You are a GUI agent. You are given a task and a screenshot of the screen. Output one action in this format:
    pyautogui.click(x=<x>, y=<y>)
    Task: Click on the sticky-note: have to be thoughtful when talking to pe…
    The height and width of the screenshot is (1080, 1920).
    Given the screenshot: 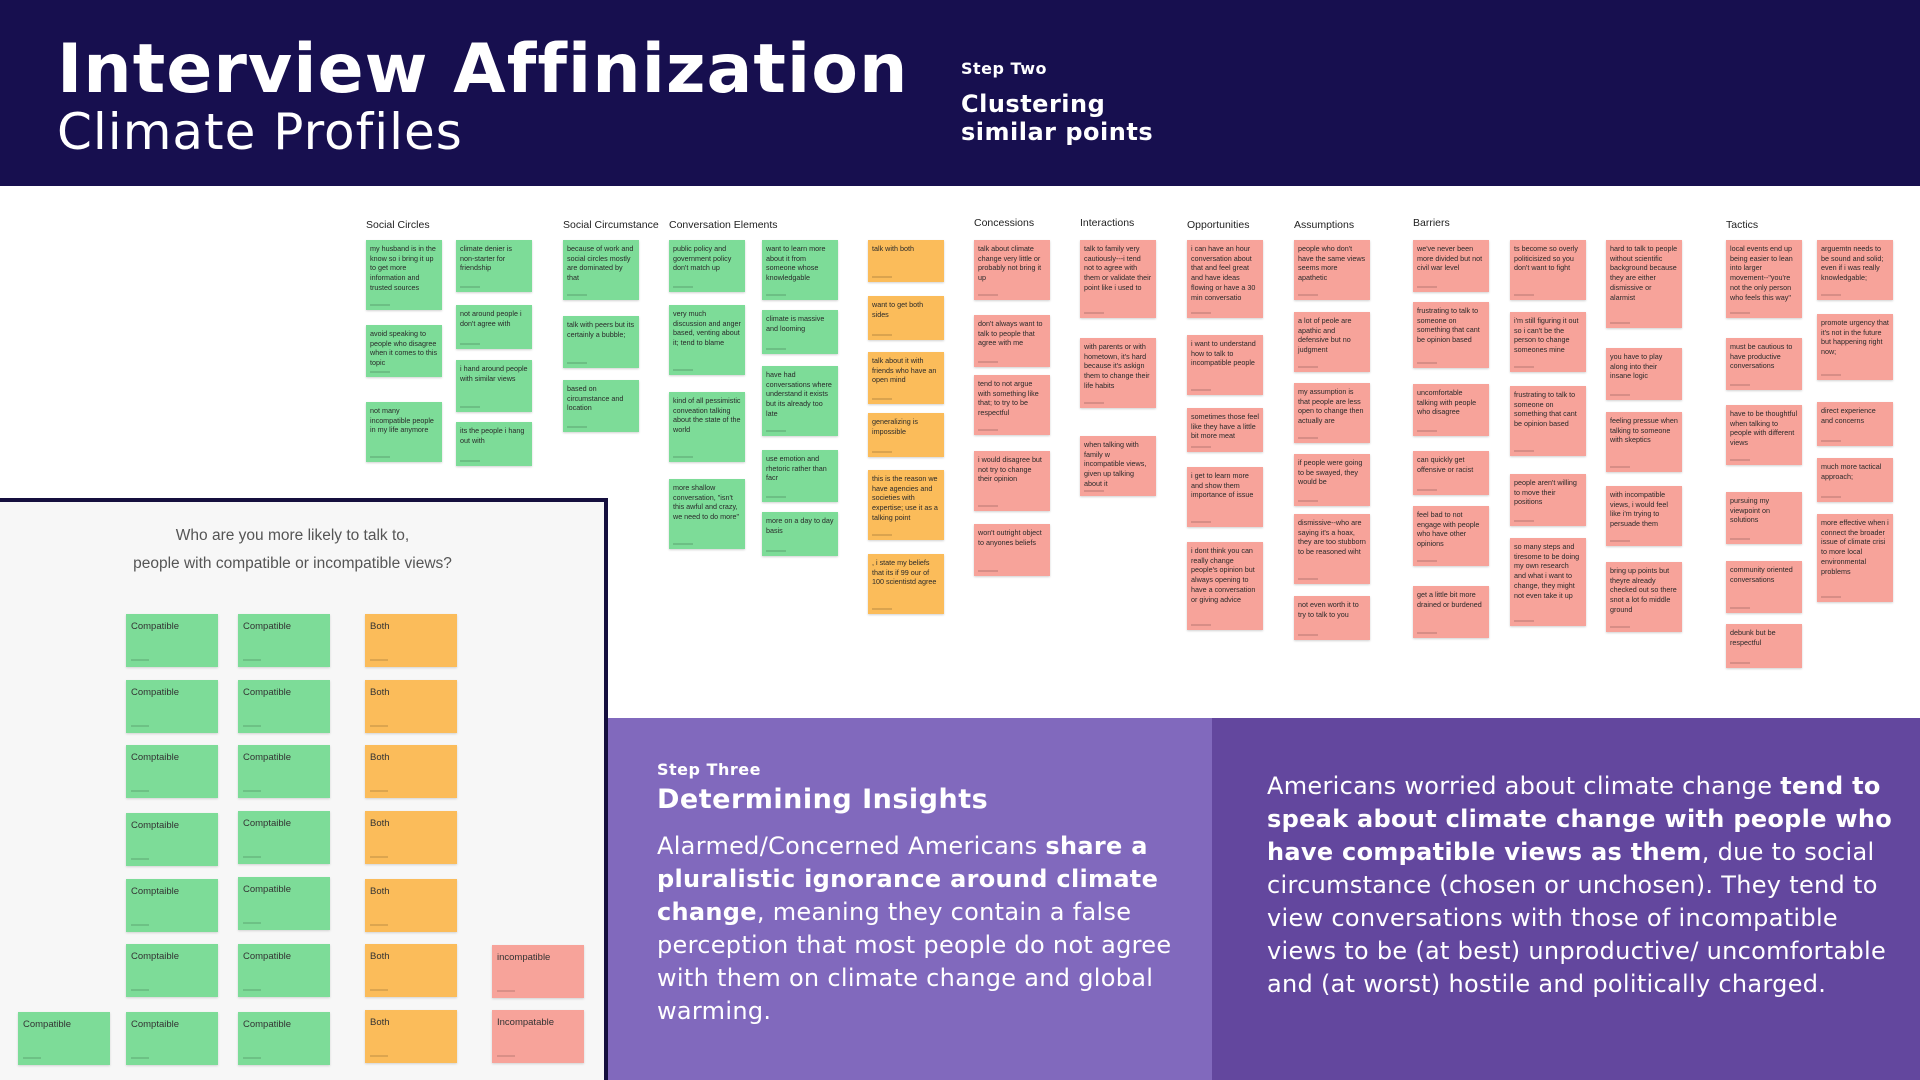 What is the action you would take?
    pyautogui.click(x=1764, y=435)
    